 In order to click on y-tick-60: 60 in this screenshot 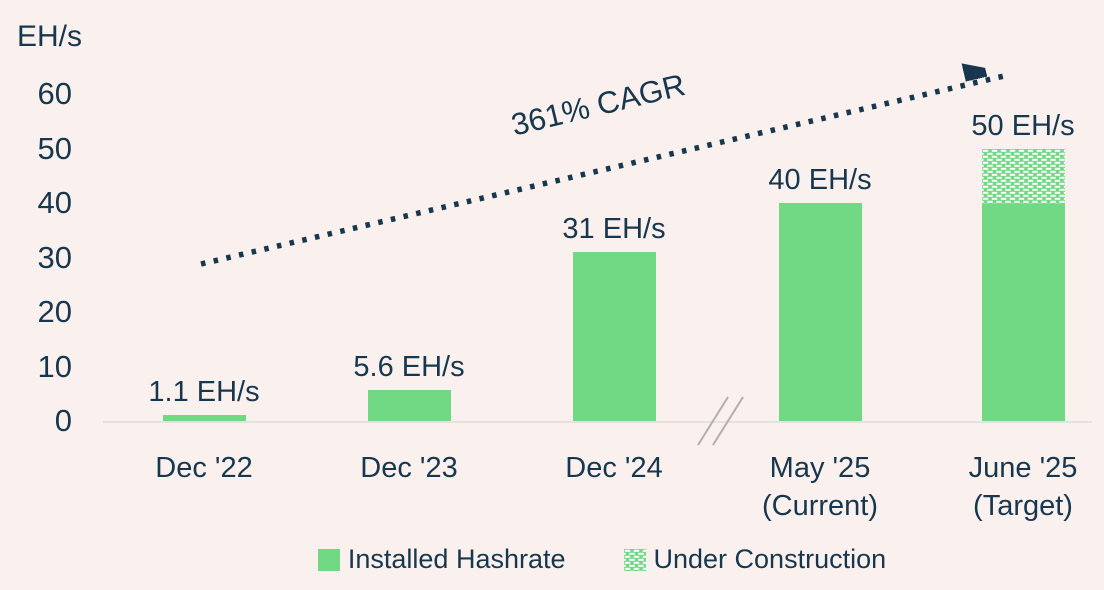, I will do `click(54, 93)`.